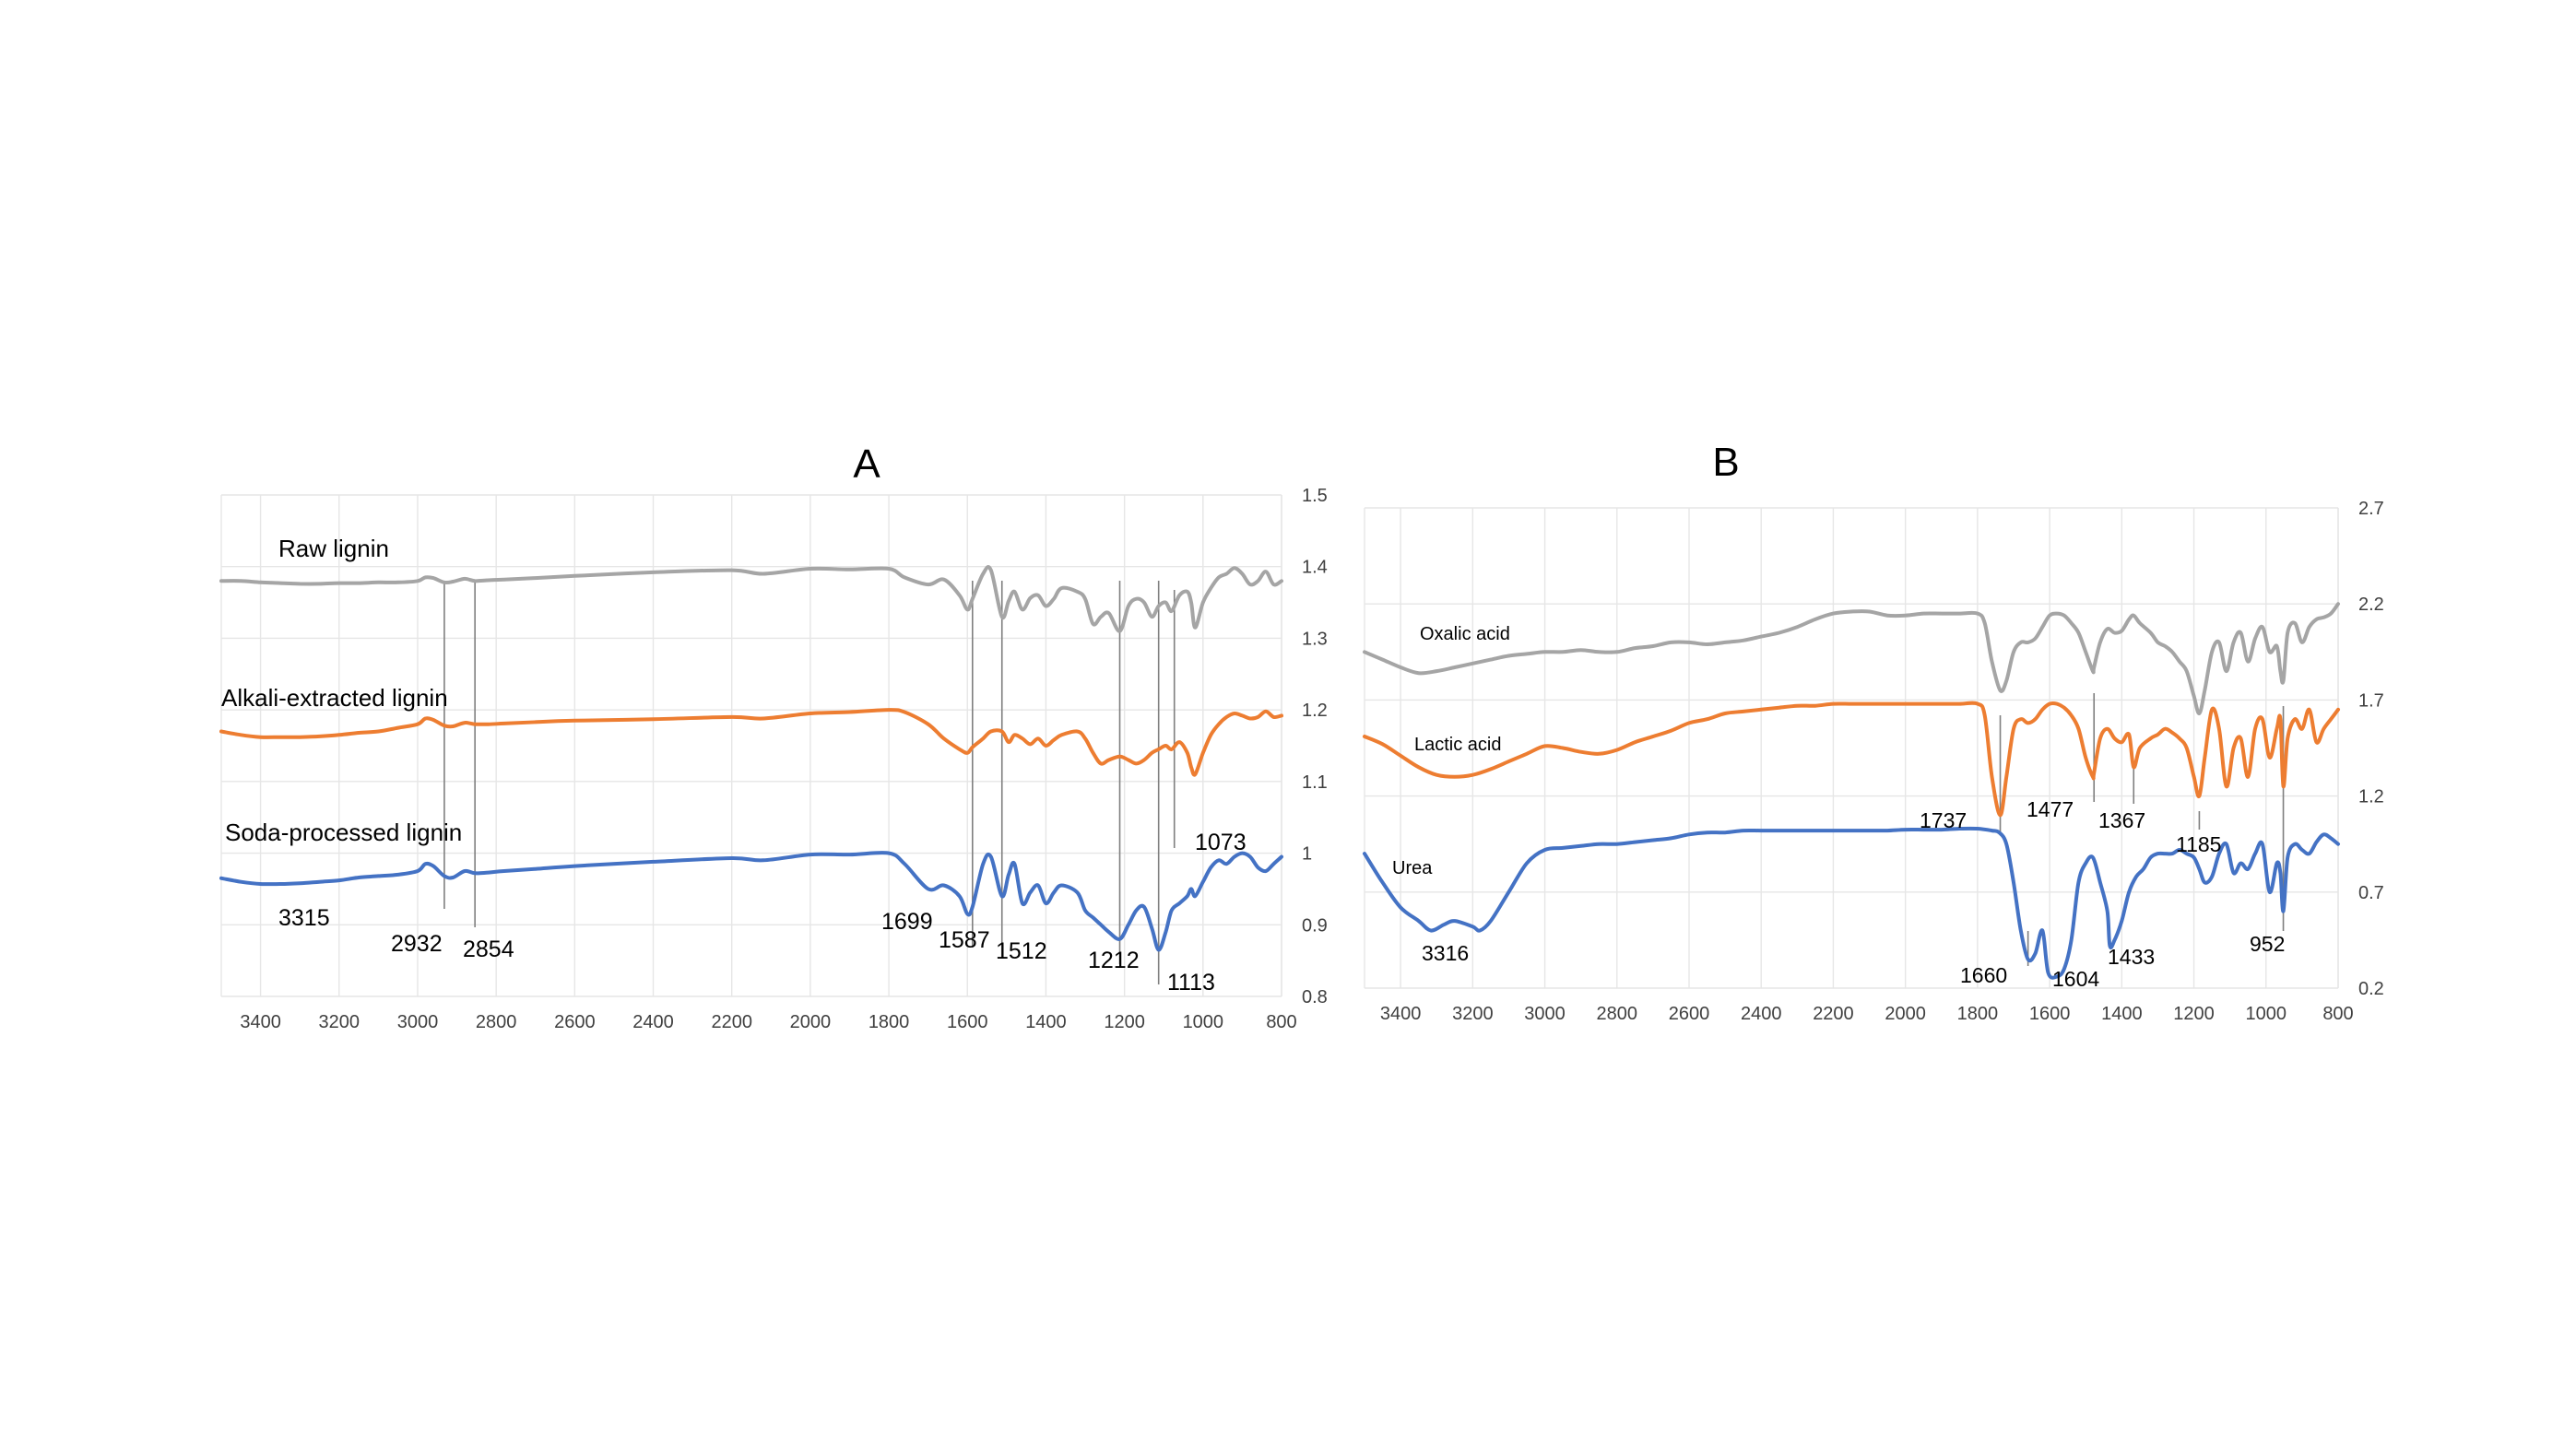 The width and height of the screenshot is (2576, 1449). What do you see at coordinates (1943, 820) in the screenshot?
I see `peak-label-1737: 1737` at bounding box center [1943, 820].